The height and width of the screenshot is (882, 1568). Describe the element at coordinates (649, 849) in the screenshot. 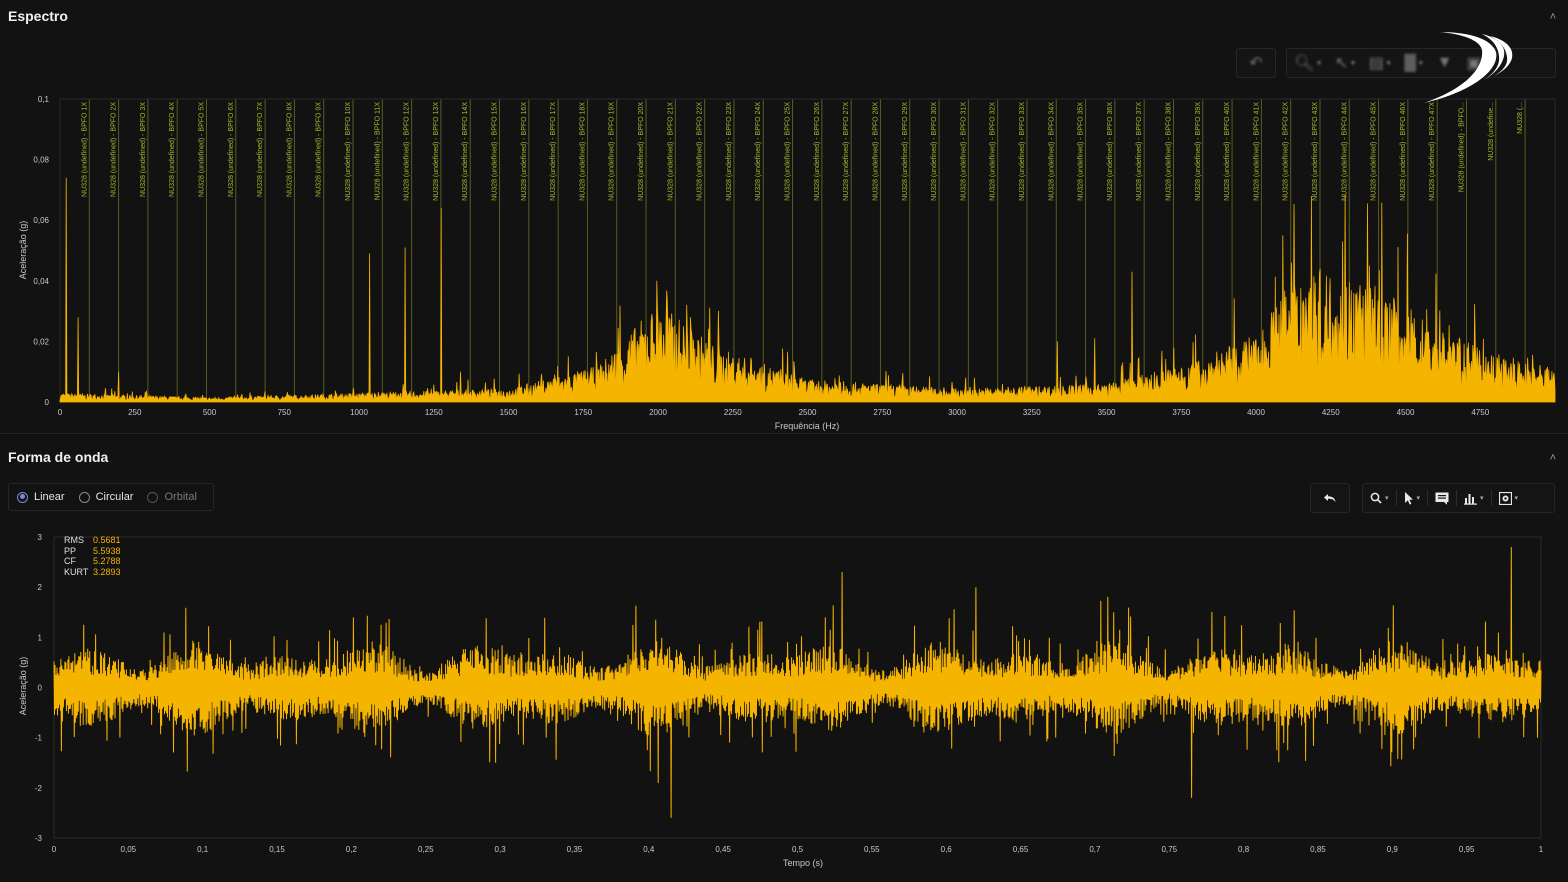

I see `svg-text: 0,4` at that location.